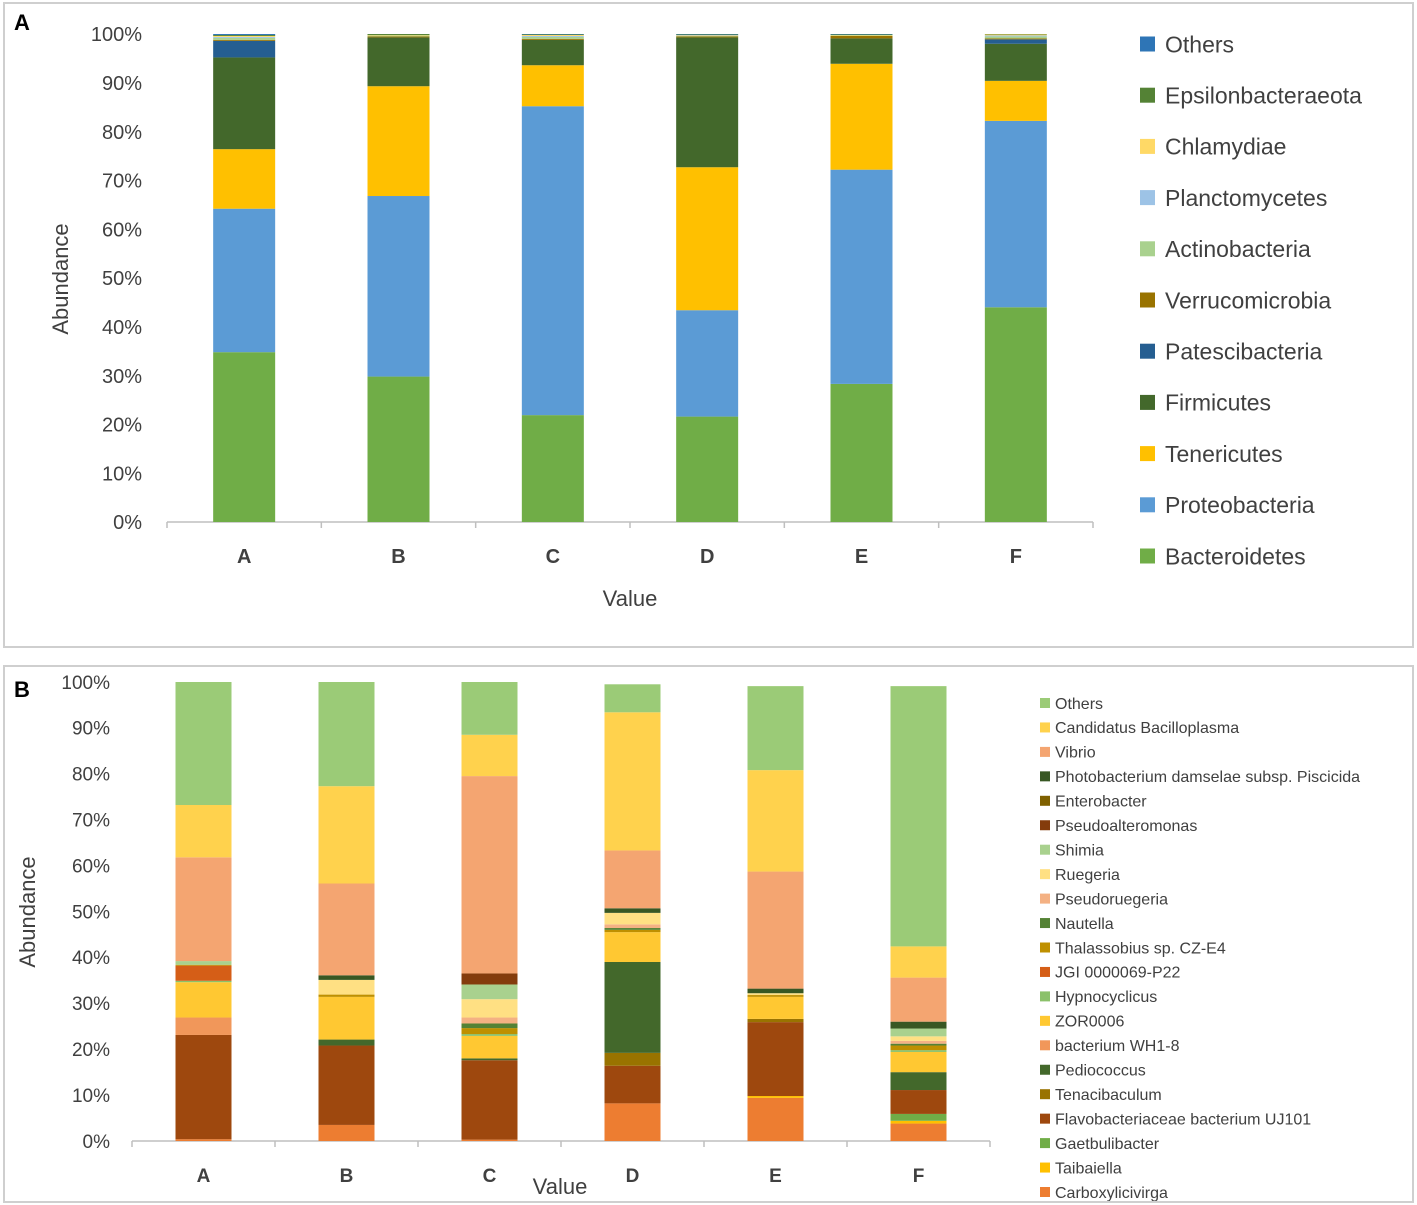 Image resolution: width=1417 pixels, height=1205 pixels. Describe the element at coordinates (91, 1004) in the screenshot. I see `chart-b-ytick-label: 30%` at that location.